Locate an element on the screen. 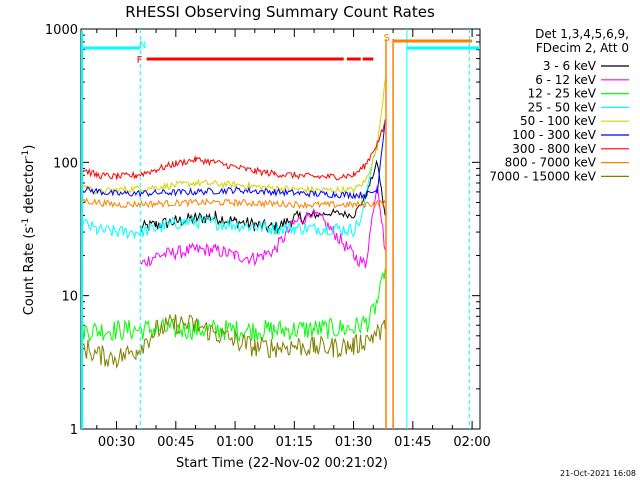 The width and height of the screenshot is (640, 485). x-axis-label: Start Time (22-Nov-02 00:21:02) is located at coordinates (282, 463).